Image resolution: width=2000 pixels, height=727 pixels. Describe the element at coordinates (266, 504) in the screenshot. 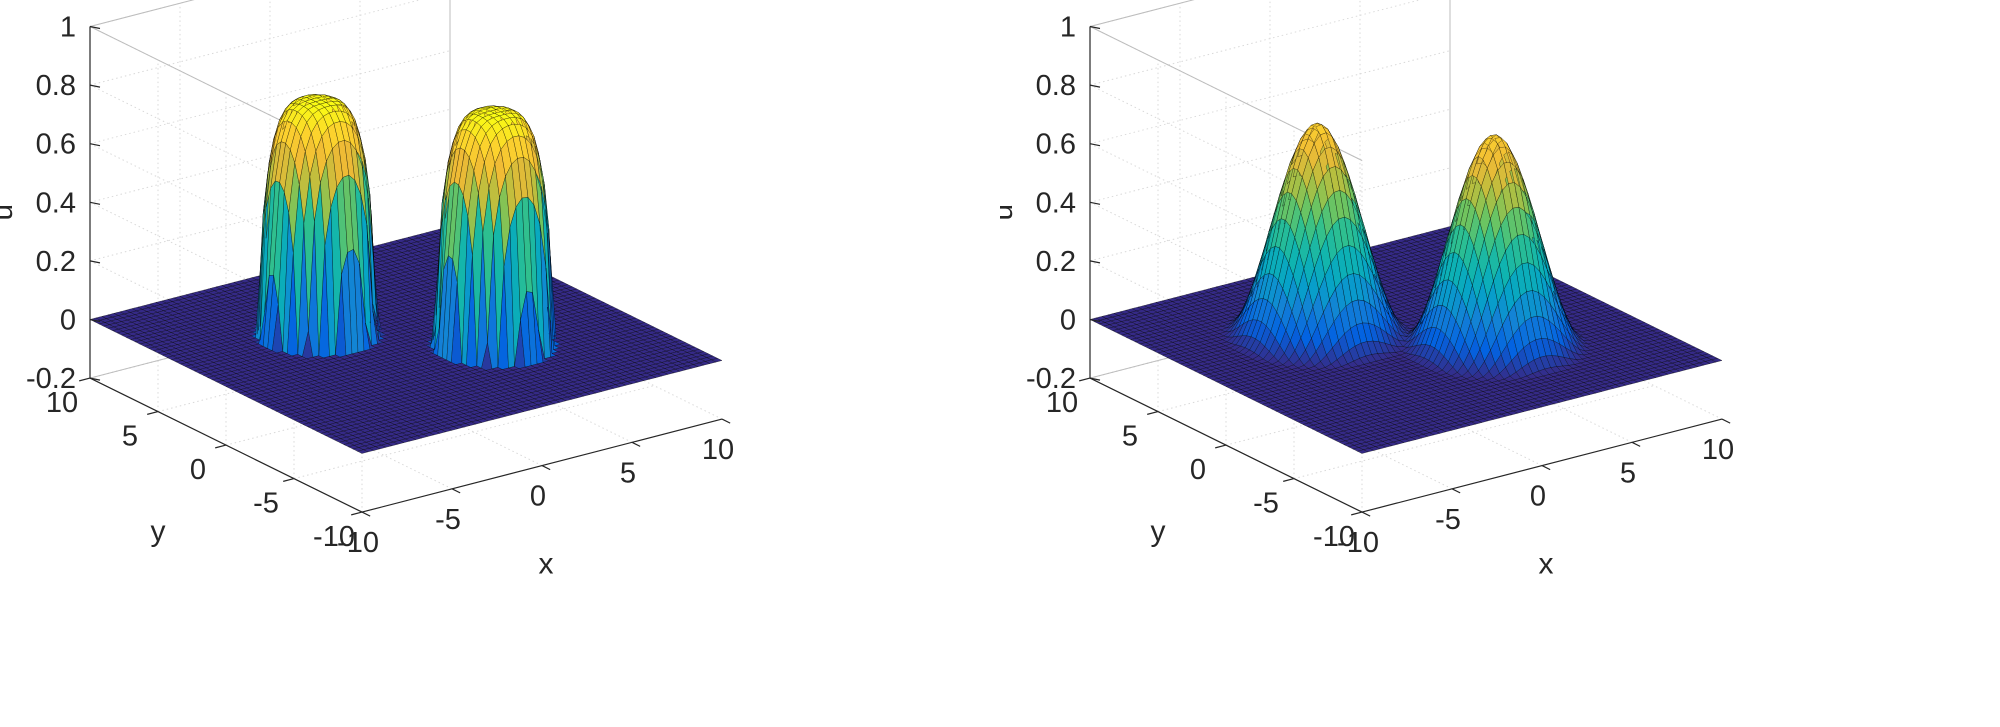

I see `y-tick-label: -5` at that location.